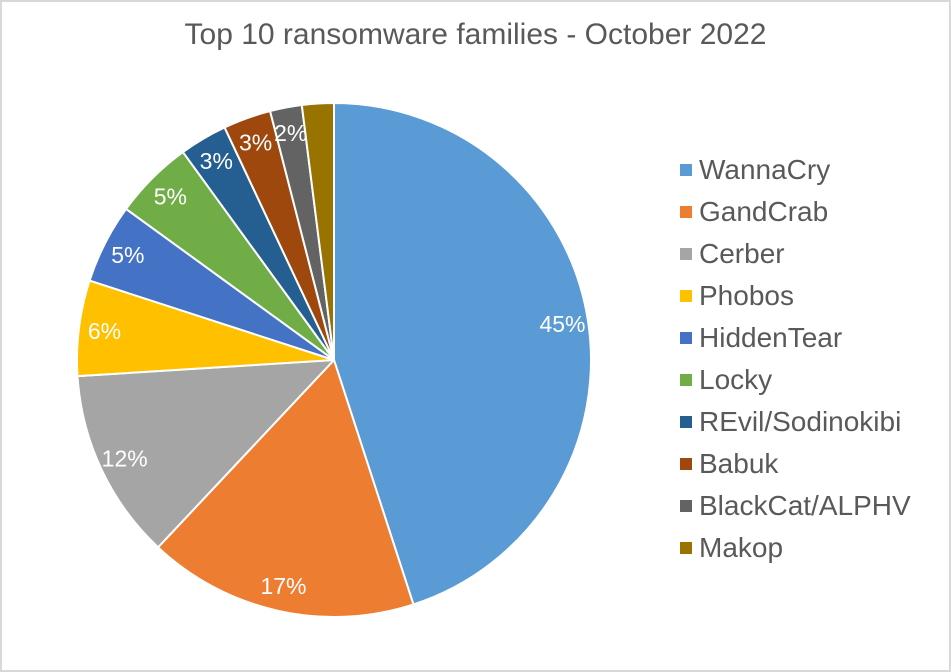 The height and width of the screenshot is (672, 951). What do you see at coordinates (686, 464) in the screenshot?
I see `legend-swatch-babuk` at bounding box center [686, 464].